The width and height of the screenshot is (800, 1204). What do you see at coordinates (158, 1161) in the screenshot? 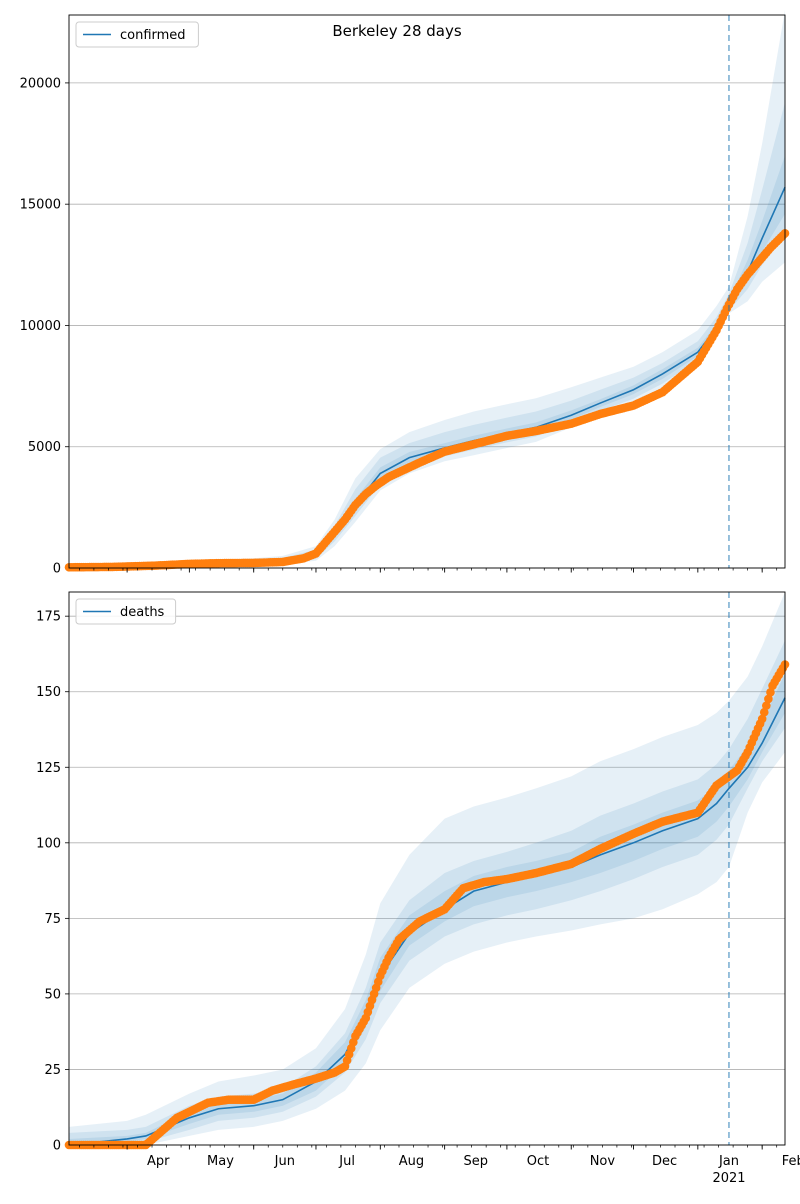
I see `x-month-label: Apr` at bounding box center [158, 1161].